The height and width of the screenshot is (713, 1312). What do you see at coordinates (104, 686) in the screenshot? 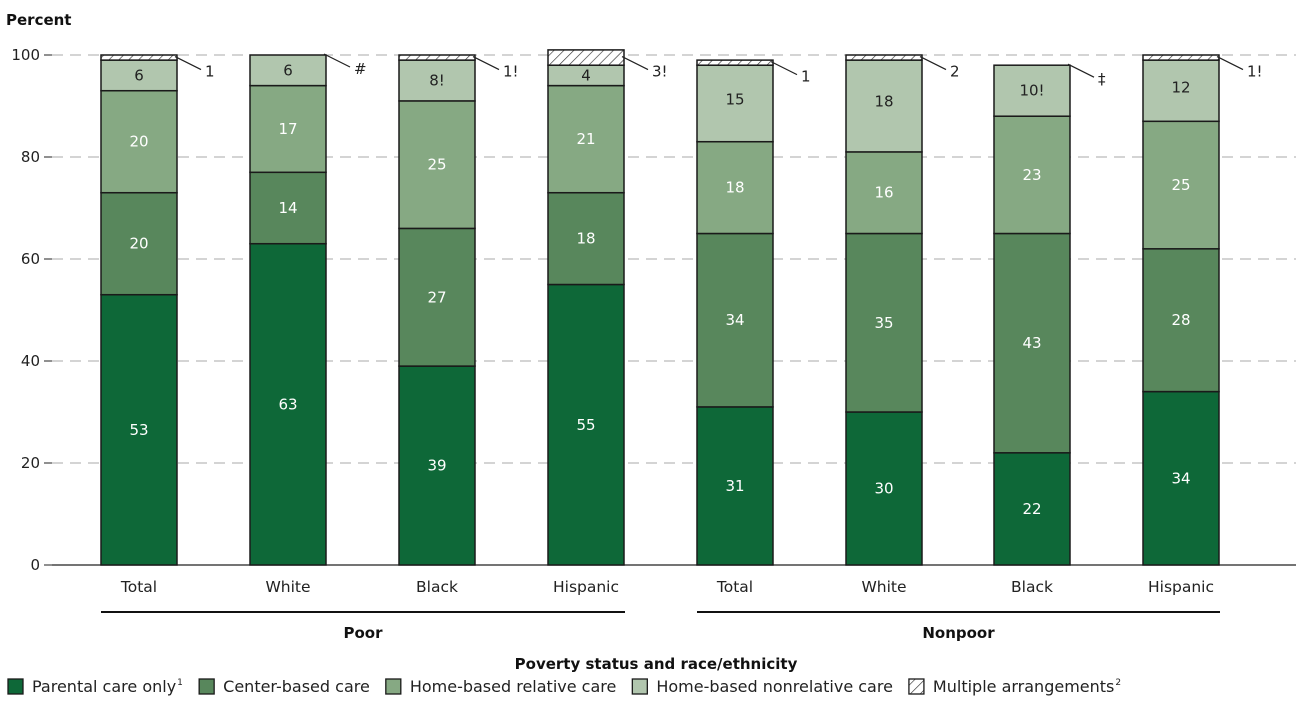
I see `legend-label: Parental care only` at bounding box center [104, 686].